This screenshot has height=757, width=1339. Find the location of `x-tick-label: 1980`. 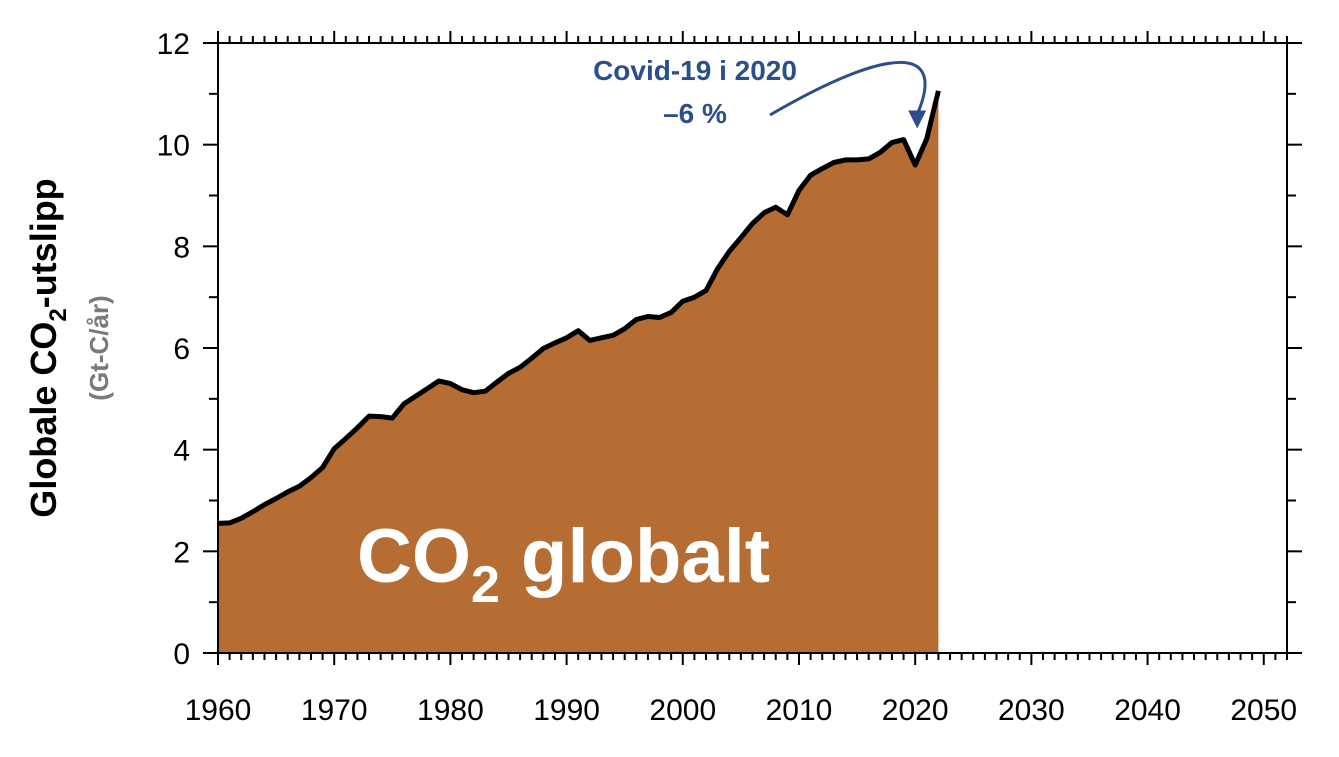

x-tick-label: 1980 is located at coordinates (450, 710).